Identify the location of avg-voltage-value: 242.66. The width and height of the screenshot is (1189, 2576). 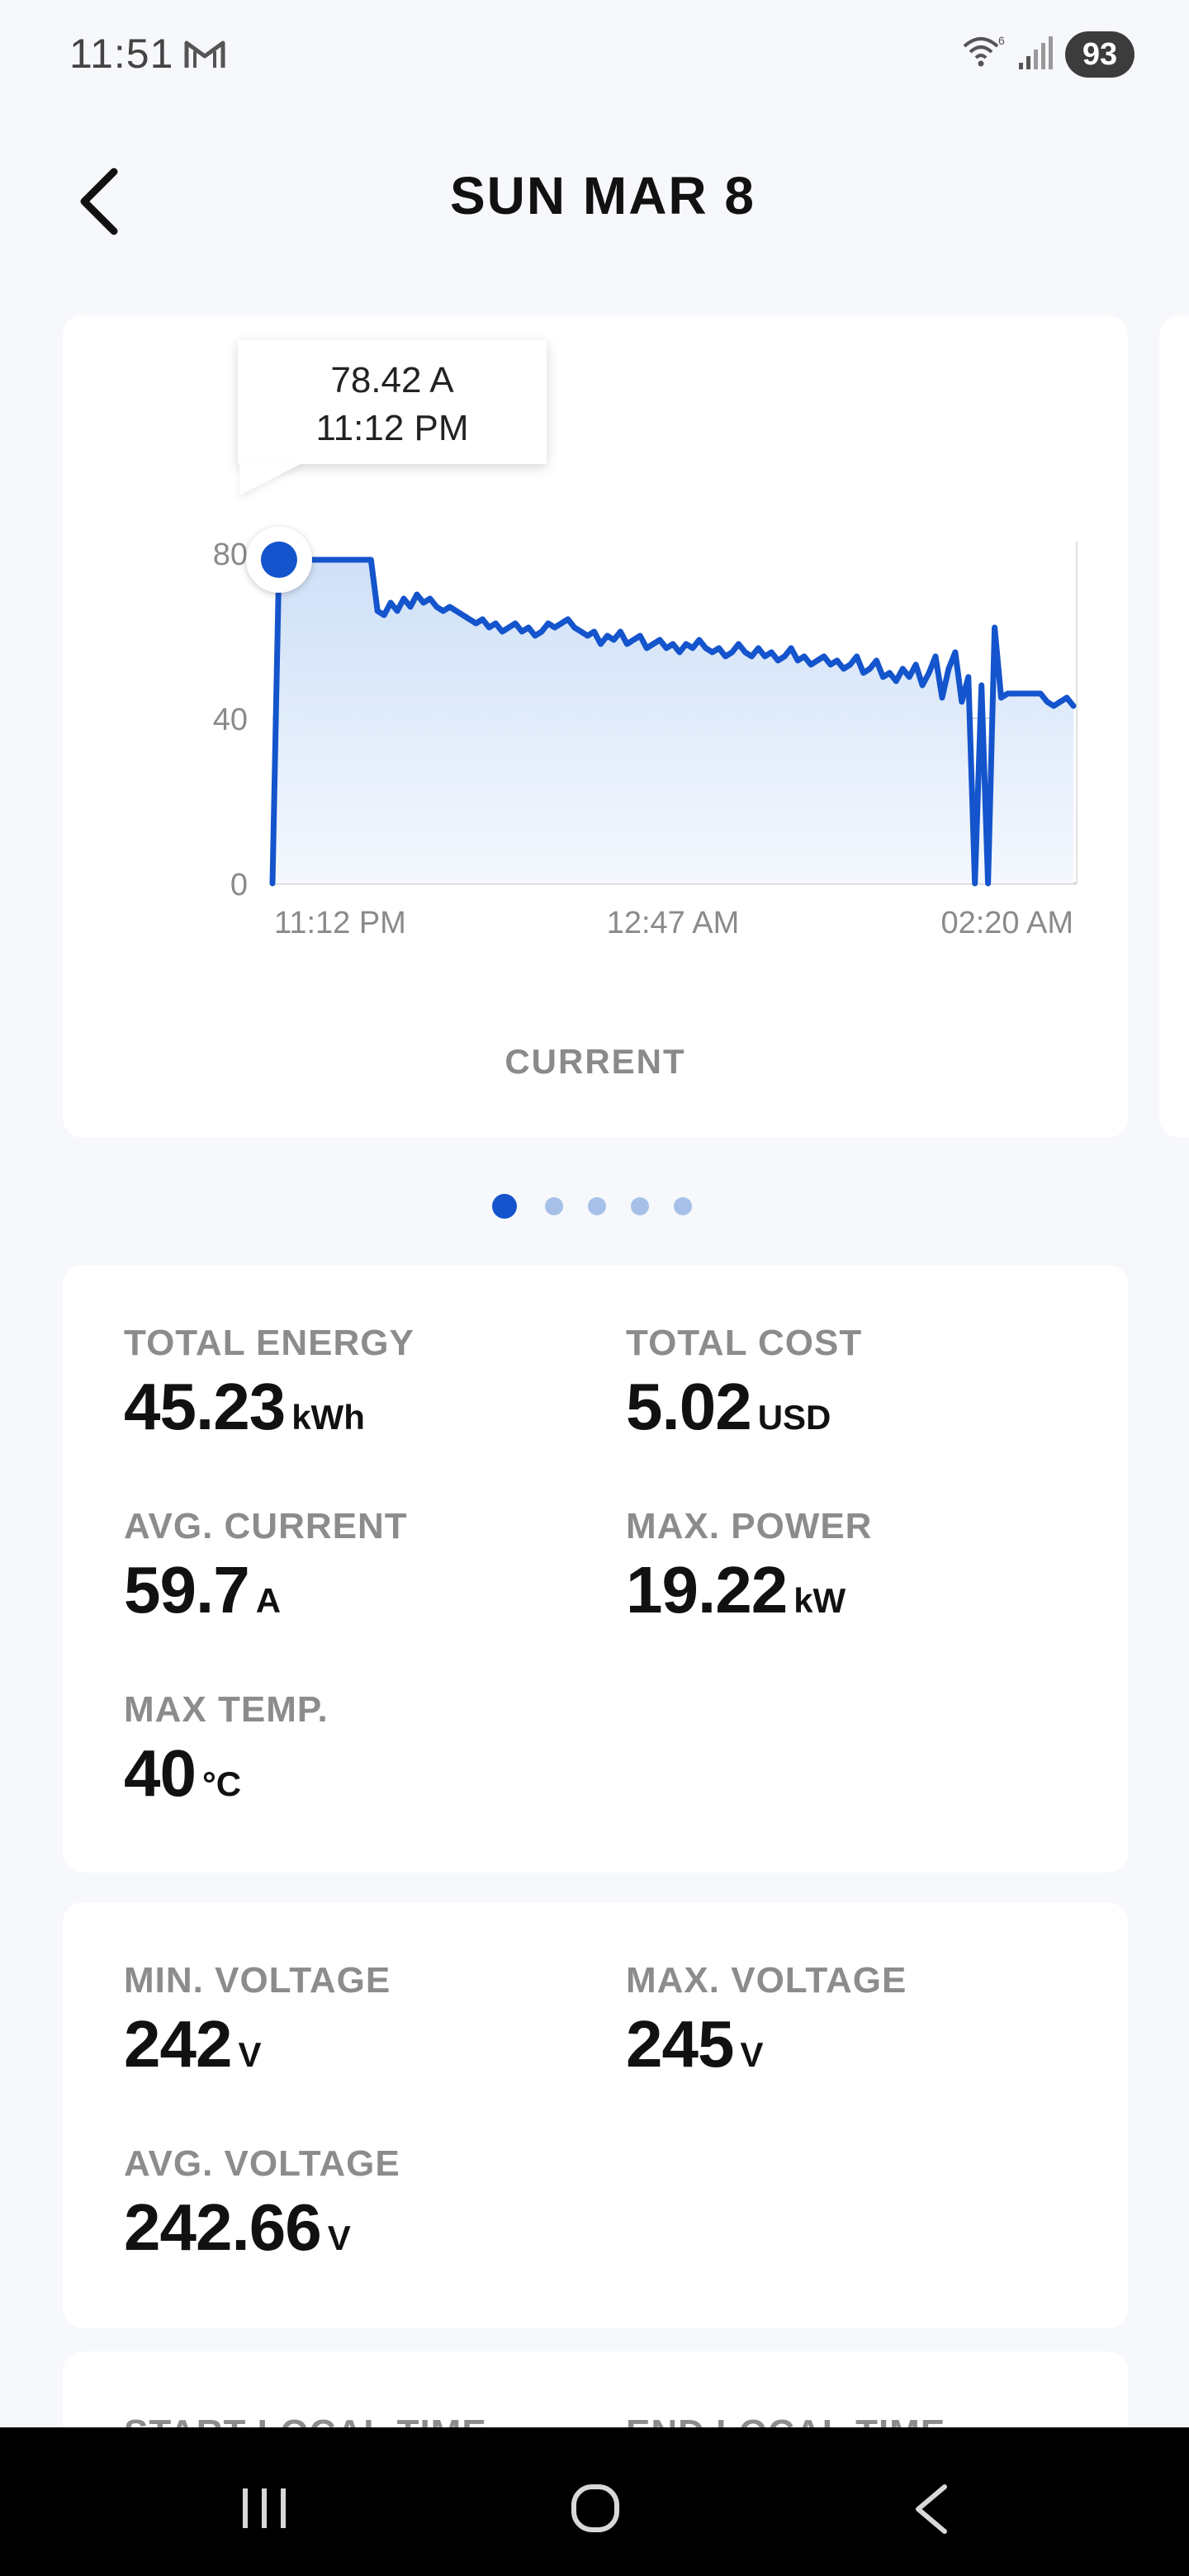
(223, 2227).